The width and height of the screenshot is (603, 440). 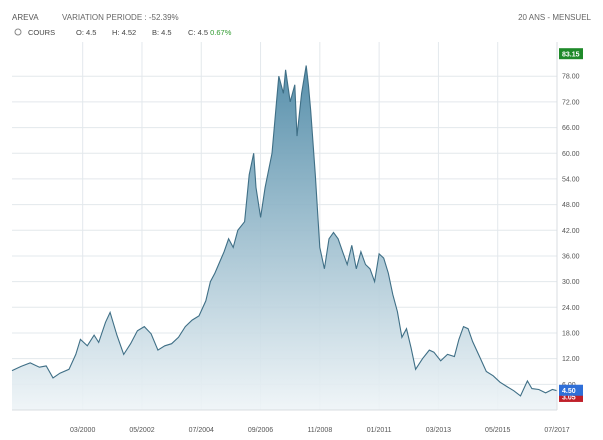 I want to click on y-tick-label: 48.00, so click(x=571, y=205).